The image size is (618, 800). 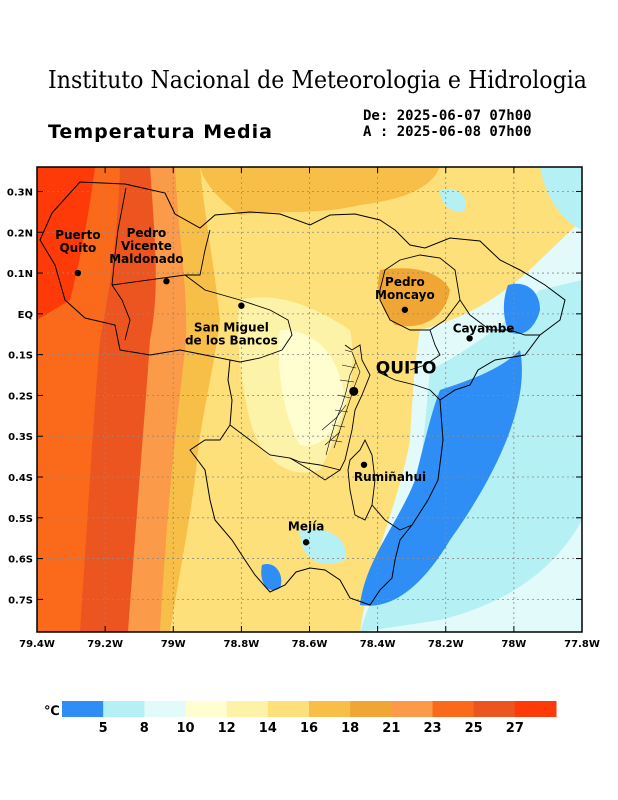 What do you see at coordinates (447, 116) in the screenshot?
I see `date-from: De: 2025-06-07 07h00` at bounding box center [447, 116].